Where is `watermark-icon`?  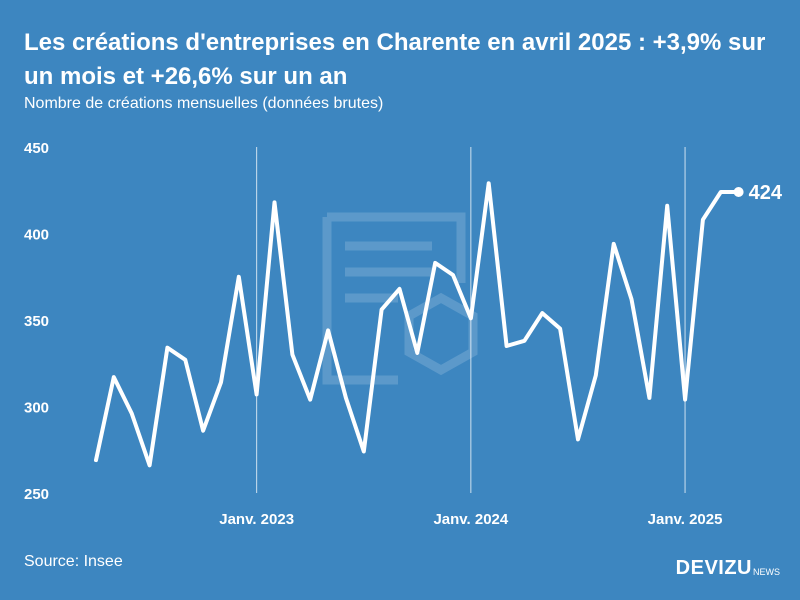
watermark-icon is located at coordinates (400, 298).